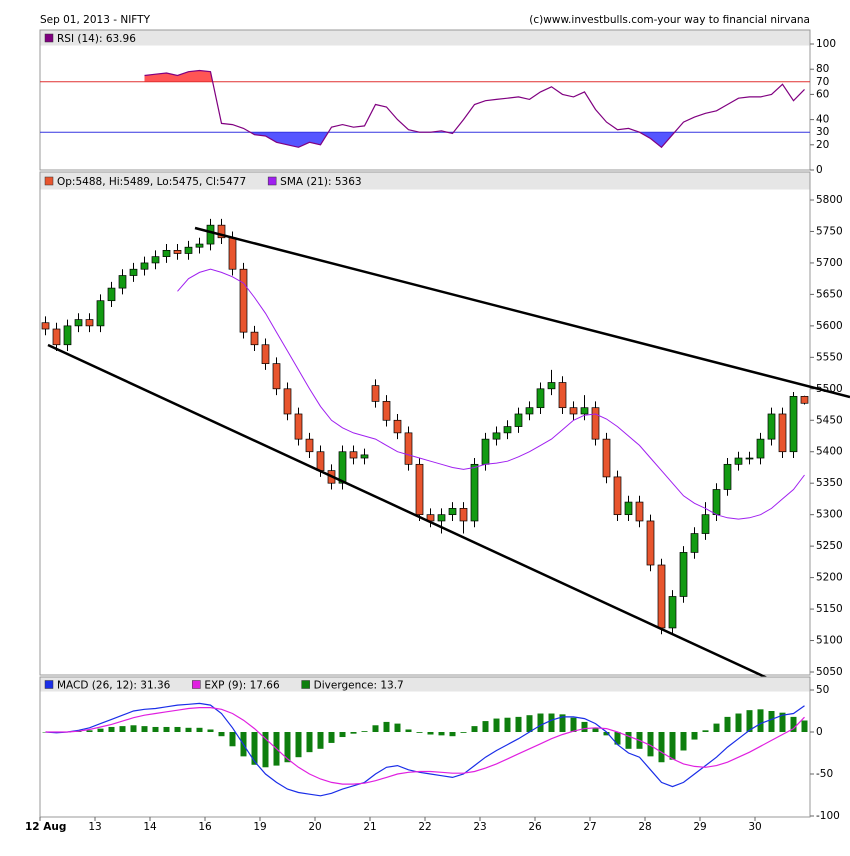  I want to click on y-tick-label: 5600, so click(829, 326).